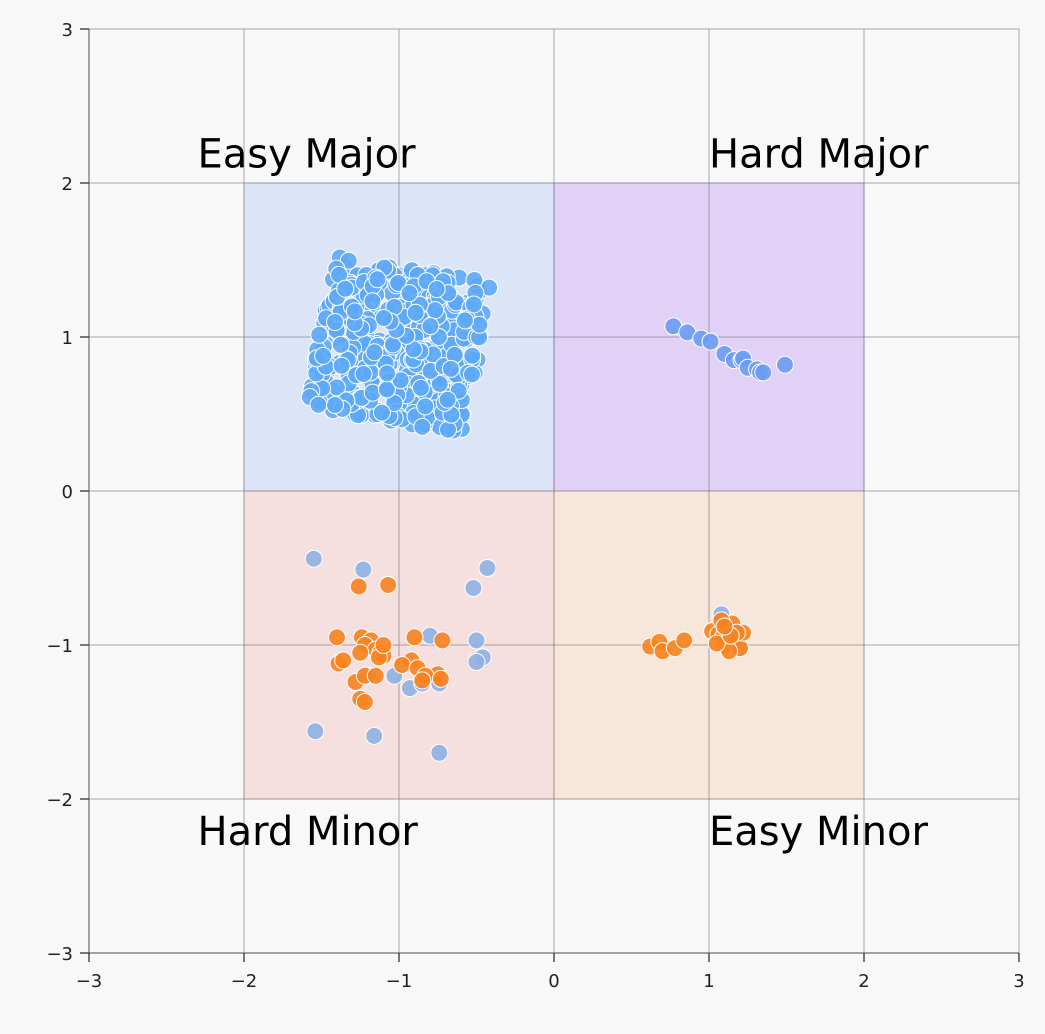 The height and width of the screenshot is (1034, 1045). What do you see at coordinates (819, 155) in the screenshot?
I see `region-label: Hard Major` at bounding box center [819, 155].